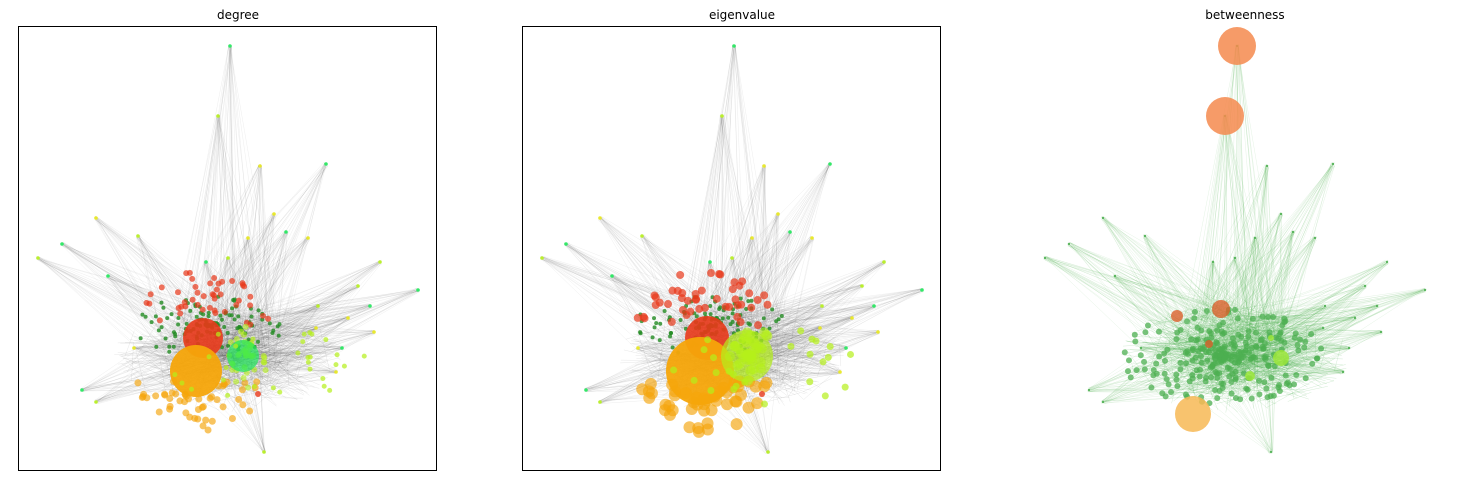 Image resolution: width=1465 pixels, height=479 pixels. Describe the element at coordinates (742, 15) in the screenshot. I see `panel-title-eigenvalue: eigenvalue` at that location.